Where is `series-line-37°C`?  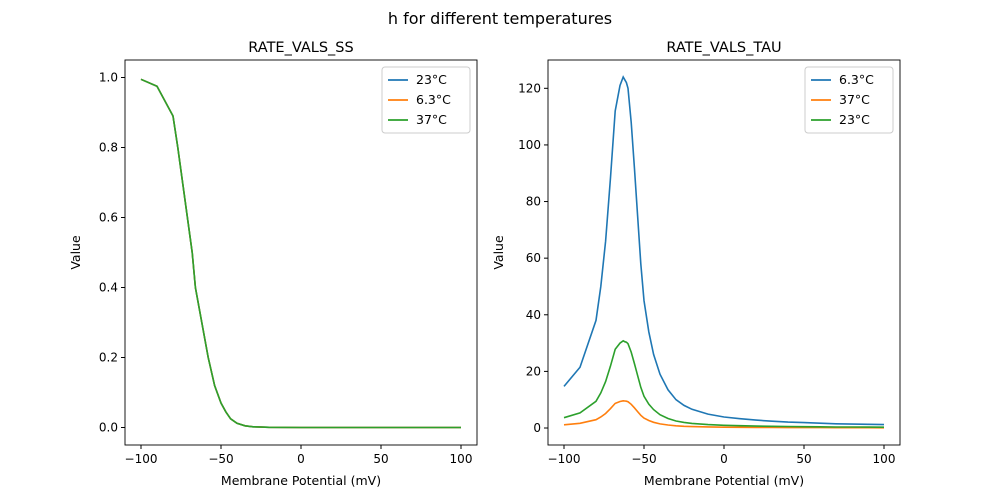 series-line-37°C is located at coordinates (724, 414).